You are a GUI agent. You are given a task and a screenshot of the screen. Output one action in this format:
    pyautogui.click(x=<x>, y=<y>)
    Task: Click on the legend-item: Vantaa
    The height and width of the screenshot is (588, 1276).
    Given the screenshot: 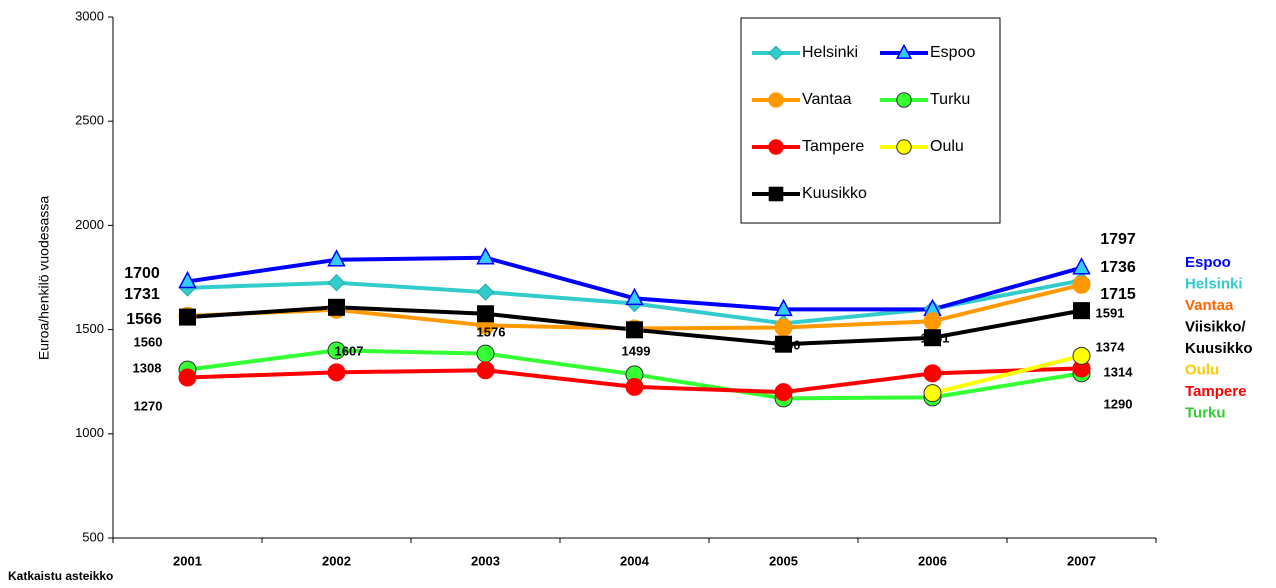 What is the action you would take?
    pyautogui.click(x=802, y=99)
    